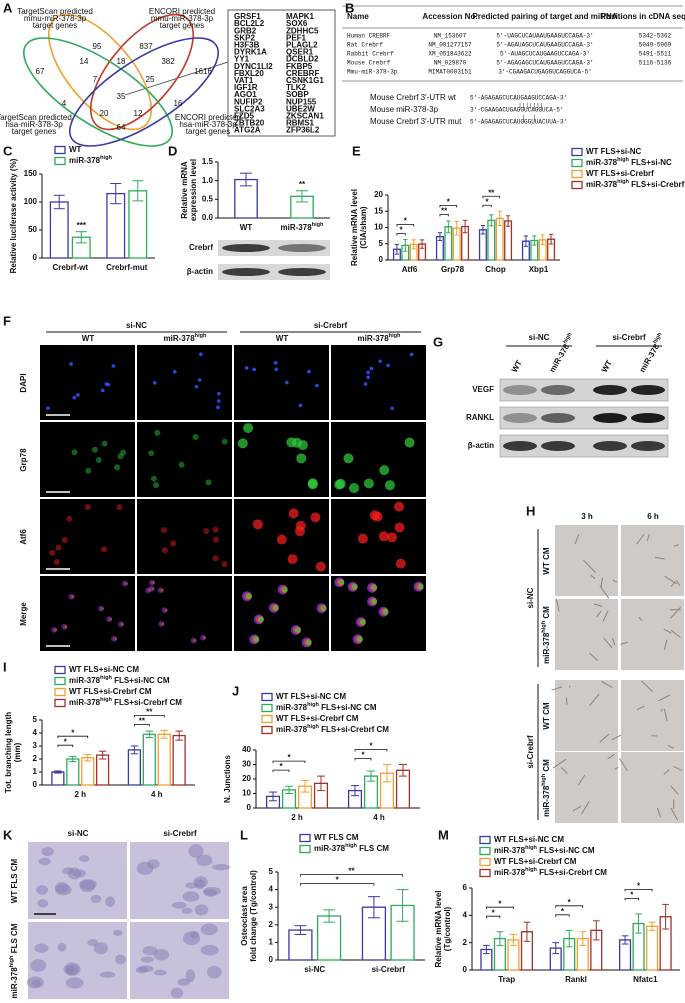 The image size is (685, 1003). What do you see at coordinates (125, 702) in the screenshot?
I see `legend-label: miR-378high FLS+si-Crebrf CM` at bounding box center [125, 702].